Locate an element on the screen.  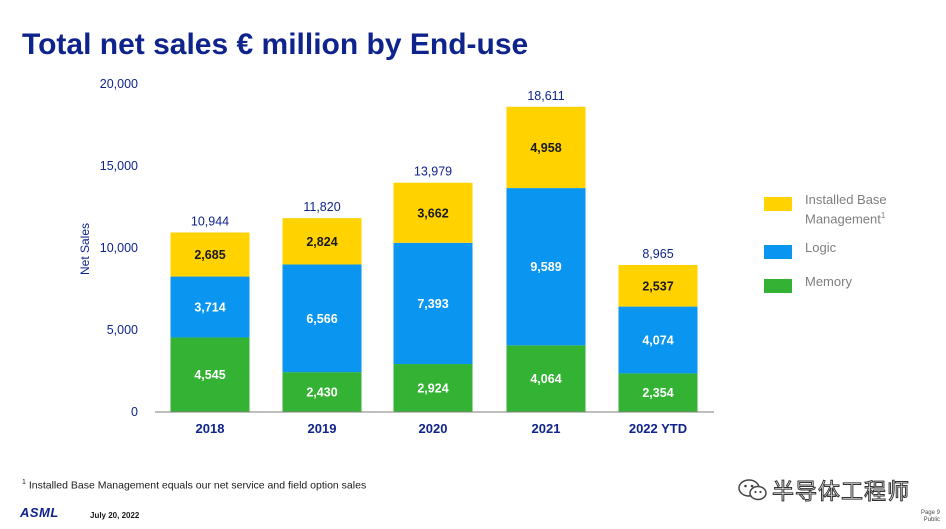
x-tick-label: 2022 YTD is located at coordinates (658, 428).